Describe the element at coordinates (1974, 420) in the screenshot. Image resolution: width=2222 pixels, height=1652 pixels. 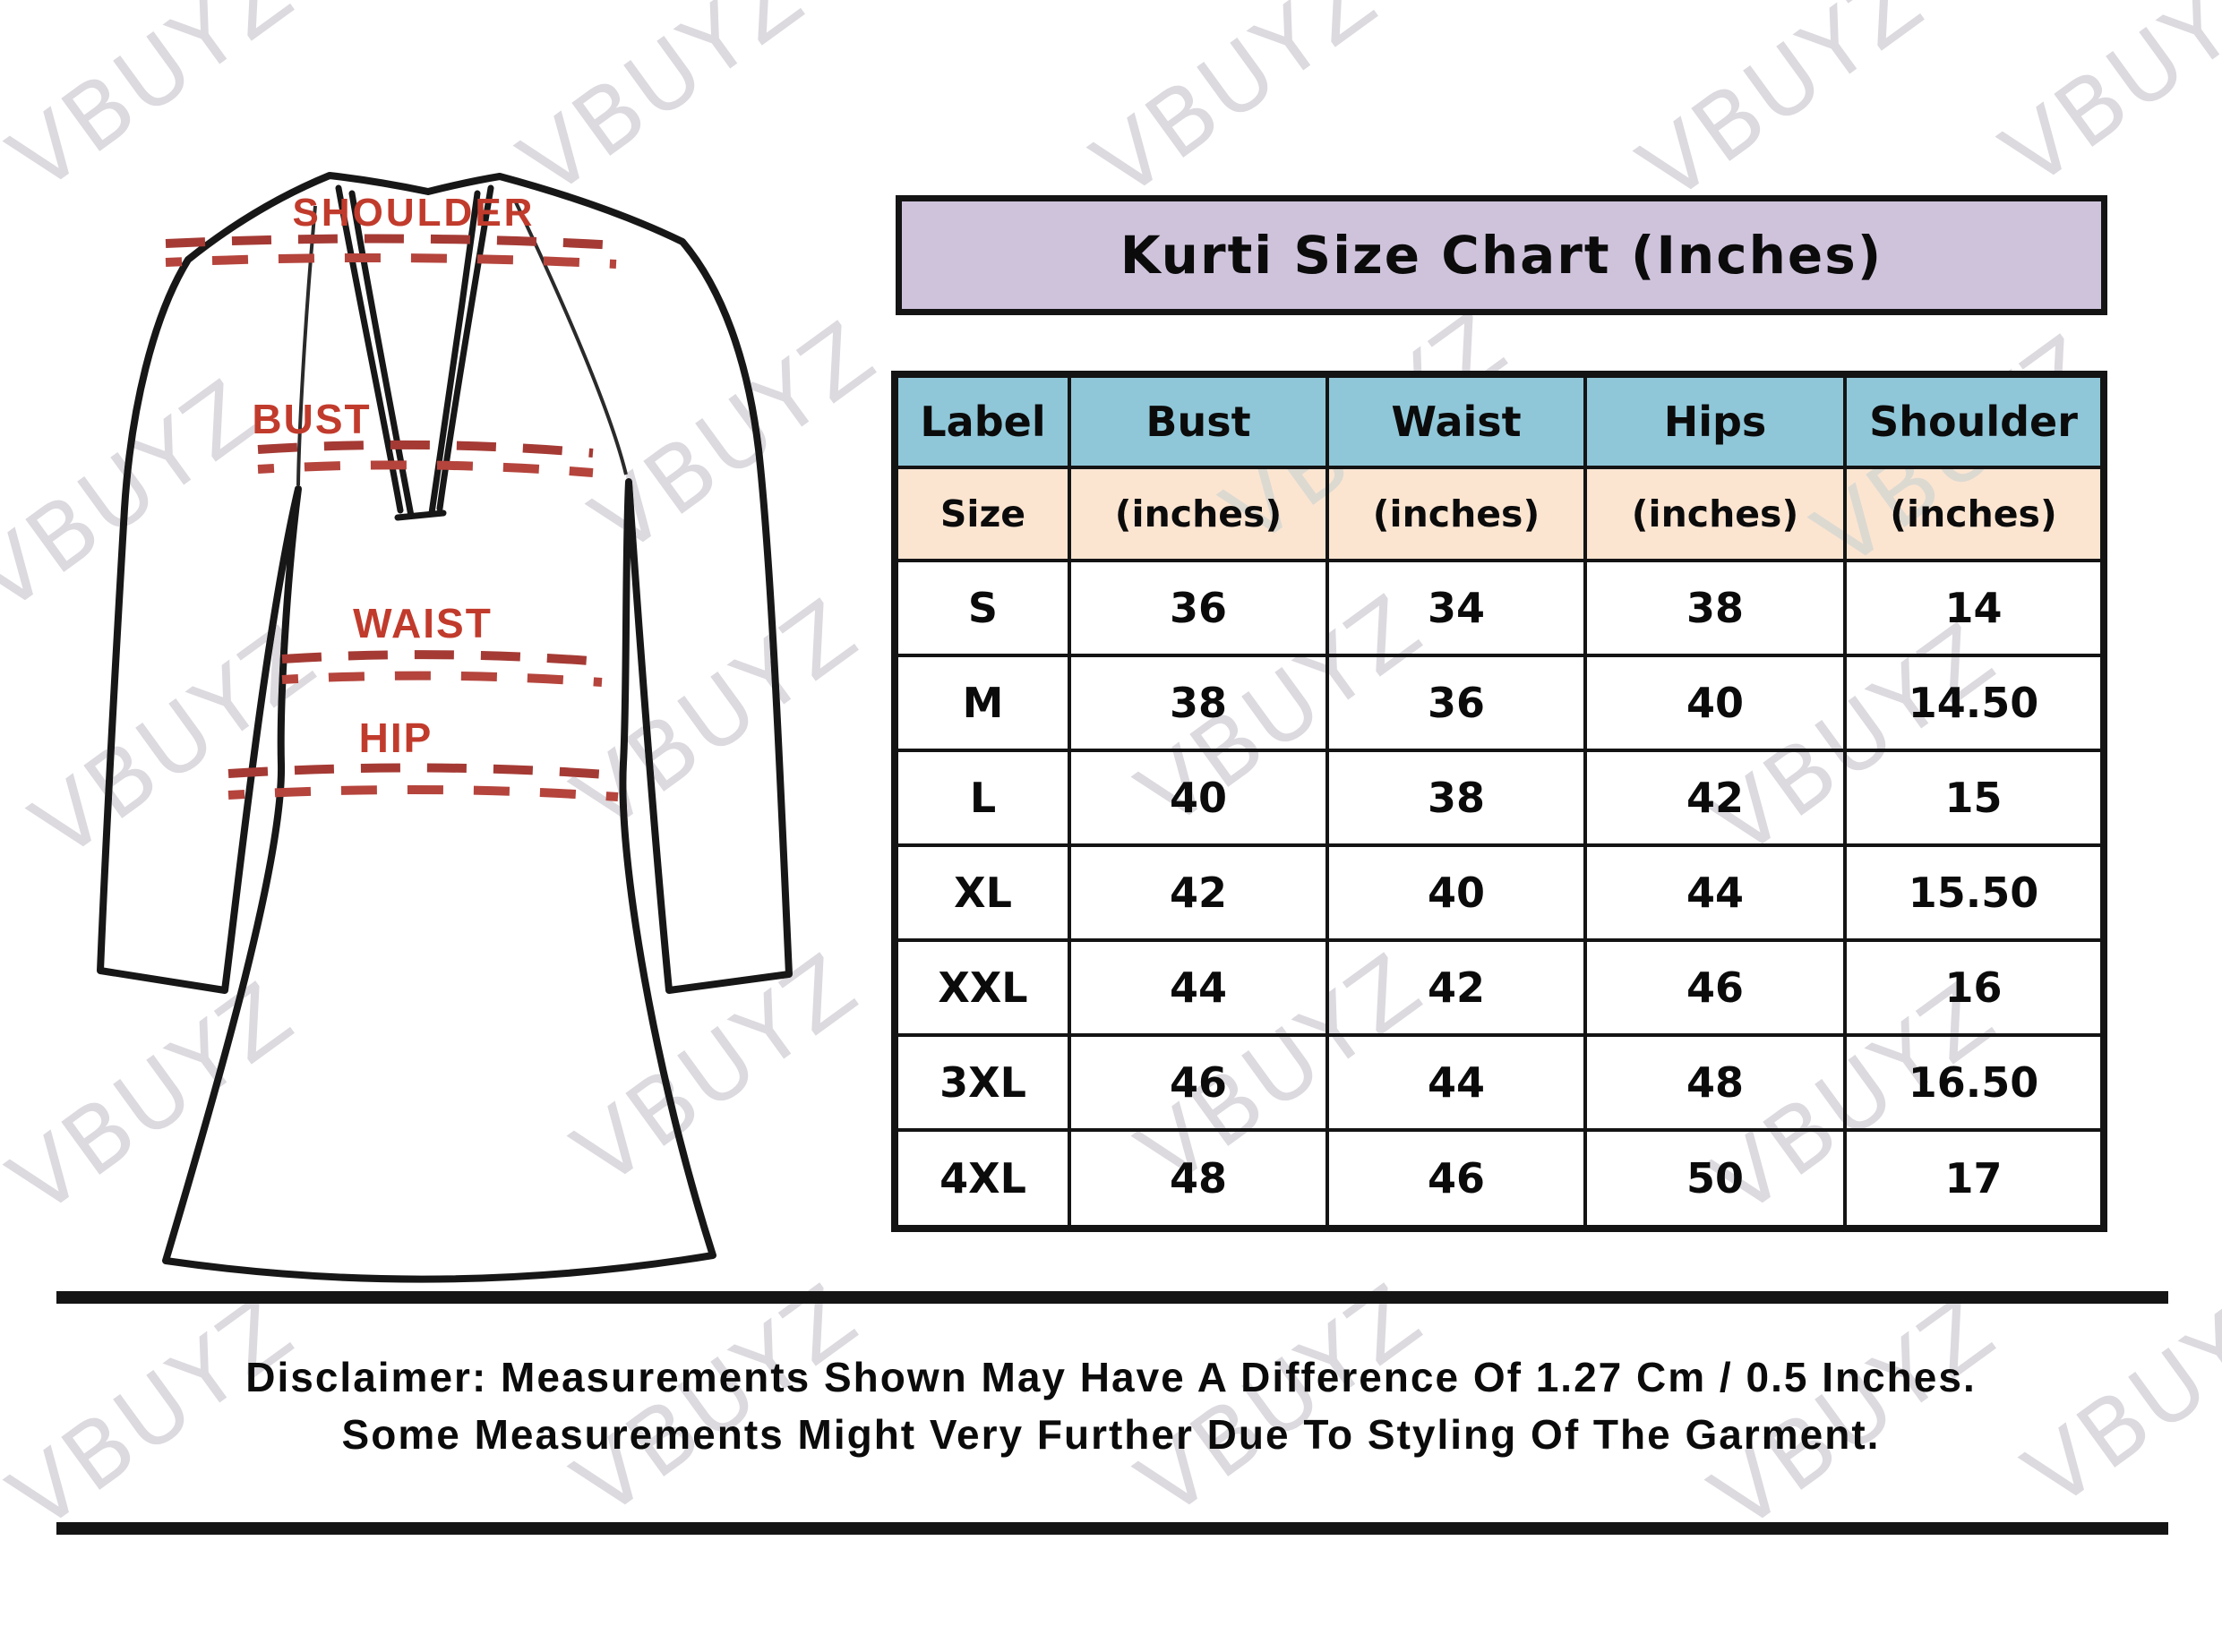
I see `column-header-shoulder: Shoulder` at that location.